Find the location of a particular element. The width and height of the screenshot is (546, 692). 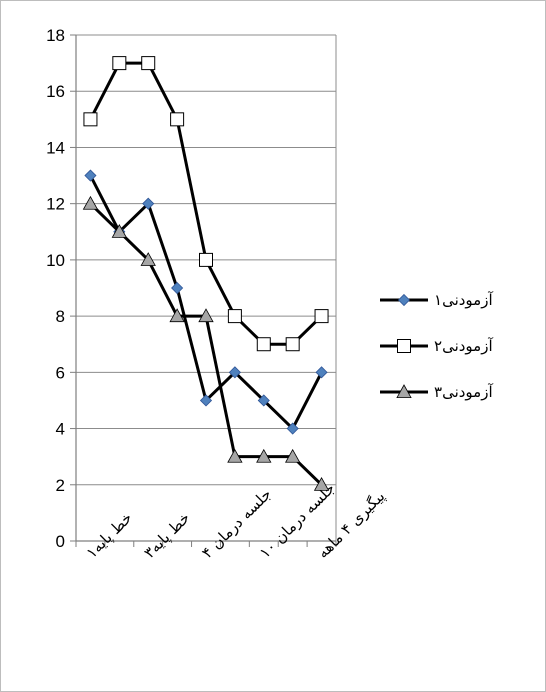

legend-item-2: آزمودنی۲ is located at coordinates (436, 346).